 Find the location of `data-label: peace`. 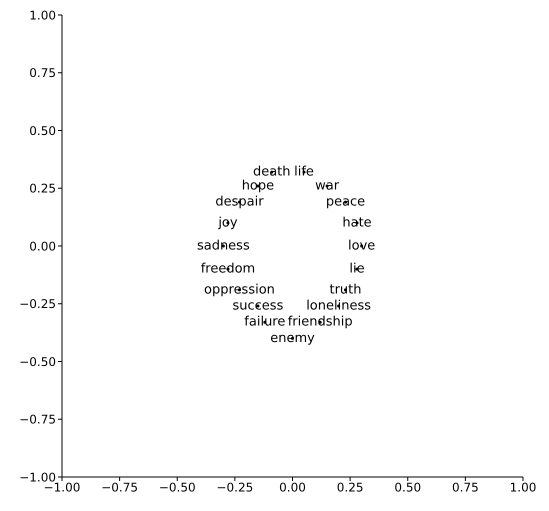

data-label: peace is located at coordinates (346, 202).